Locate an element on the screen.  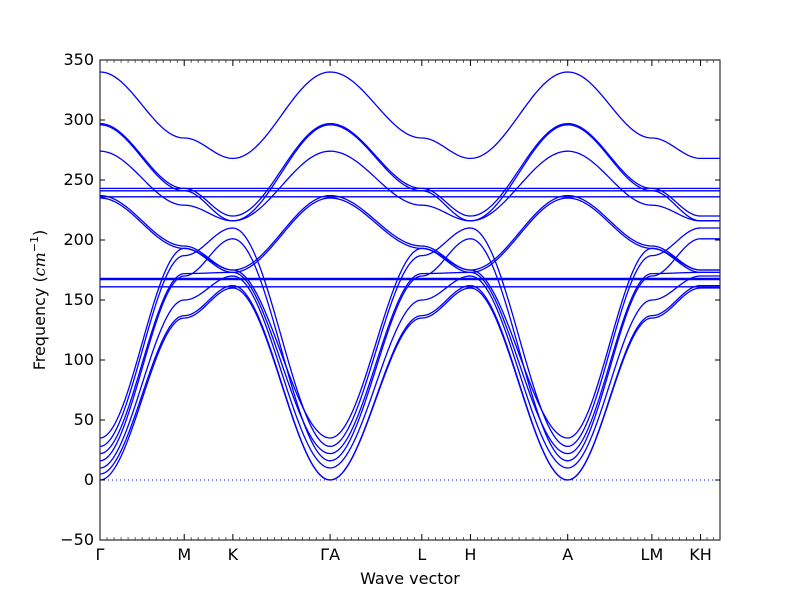
y-axis-title-close: ) is located at coordinates (39, 233).